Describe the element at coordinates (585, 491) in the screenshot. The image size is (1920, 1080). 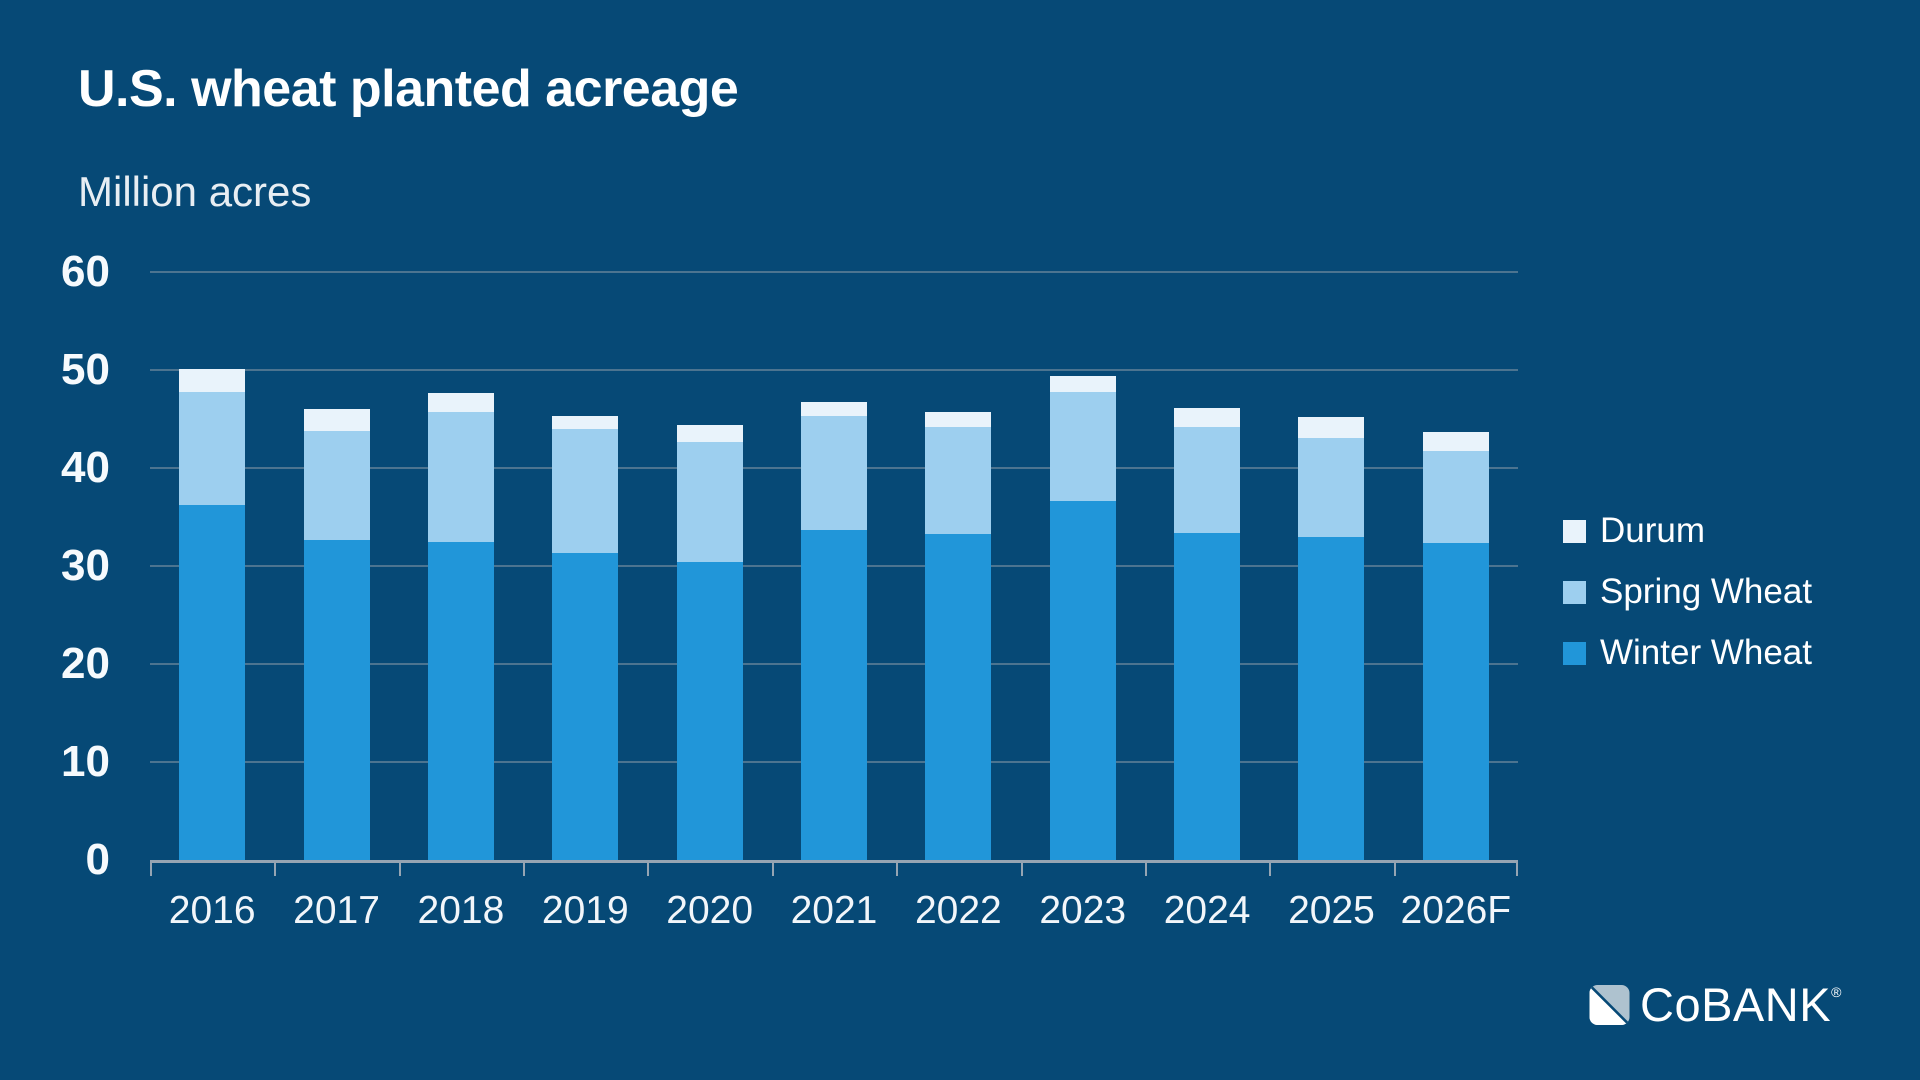
I see `bar-segment-2019-spring-wheat` at that location.